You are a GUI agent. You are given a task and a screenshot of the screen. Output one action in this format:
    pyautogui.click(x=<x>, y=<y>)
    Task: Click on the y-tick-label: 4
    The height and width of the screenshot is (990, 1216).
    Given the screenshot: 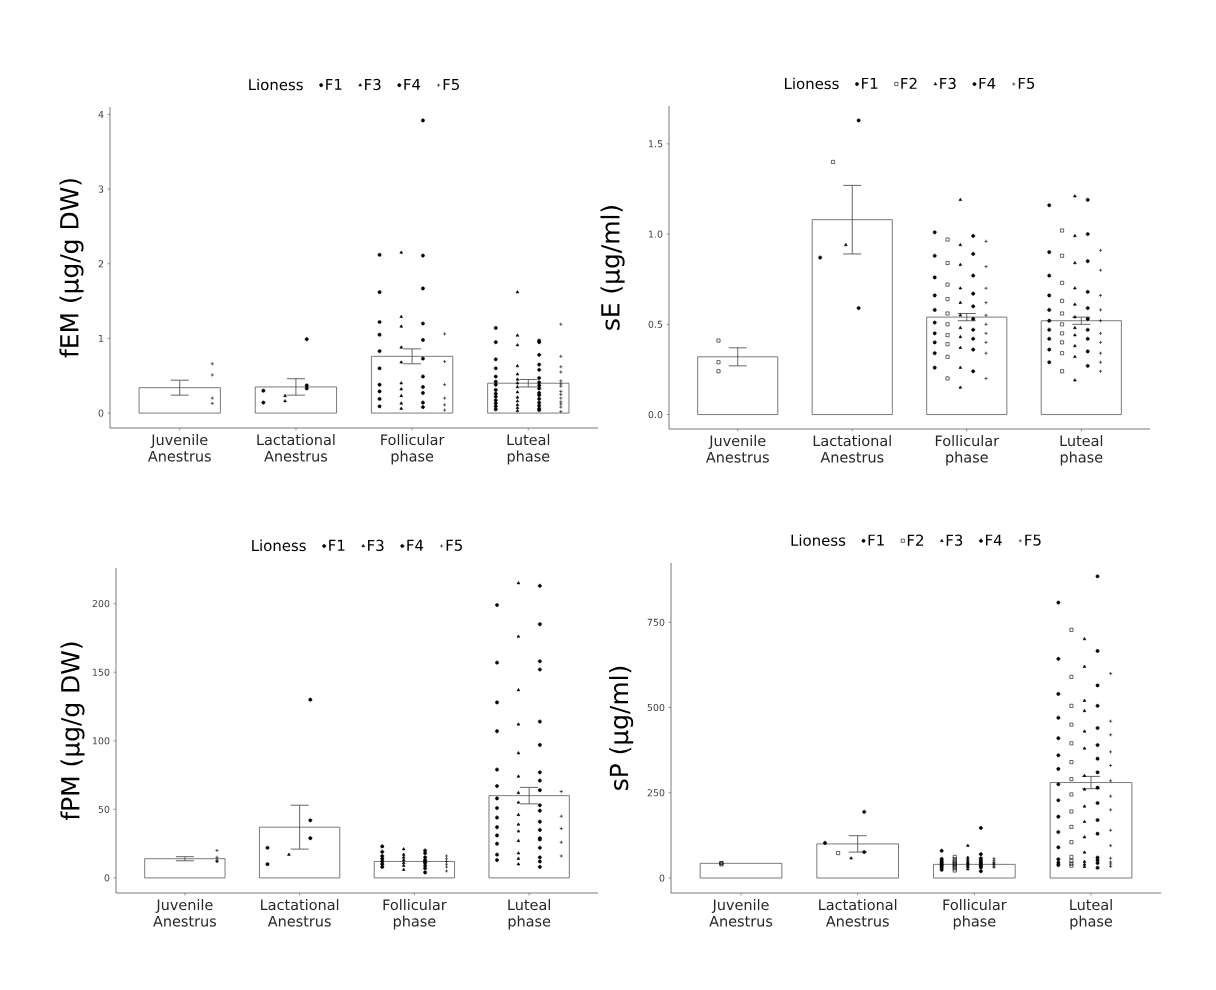 What is the action you would take?
    pyautogui.click(x=101, y=114)
    